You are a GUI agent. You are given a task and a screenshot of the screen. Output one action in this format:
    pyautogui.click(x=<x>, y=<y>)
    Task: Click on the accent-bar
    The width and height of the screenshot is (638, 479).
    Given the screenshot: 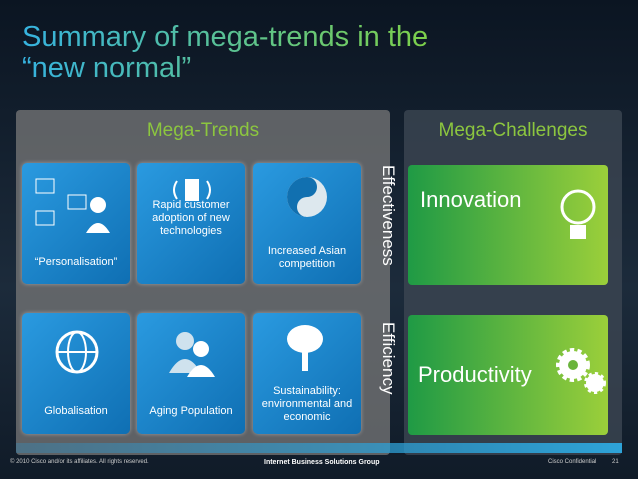 What is the action you would take?
    pyautogui.click(x=319, y=448)
    